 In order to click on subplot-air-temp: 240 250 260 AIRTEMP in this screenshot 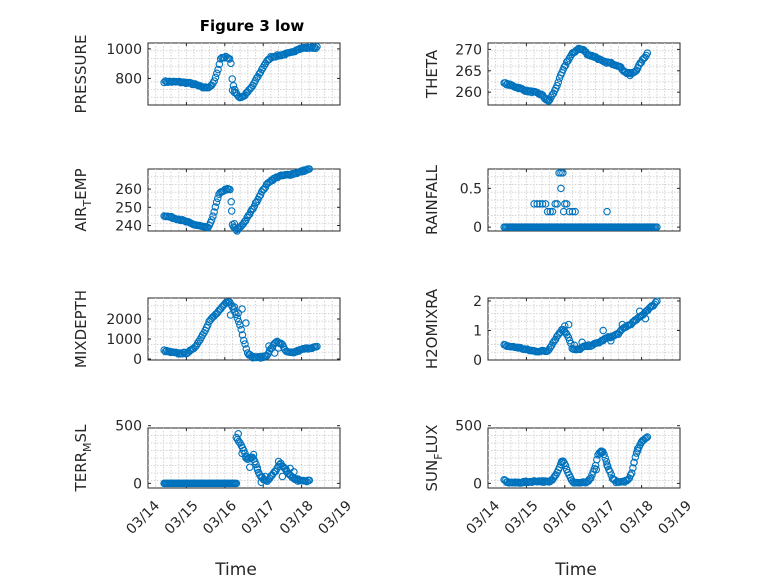, I will do `click(206, 200)`.